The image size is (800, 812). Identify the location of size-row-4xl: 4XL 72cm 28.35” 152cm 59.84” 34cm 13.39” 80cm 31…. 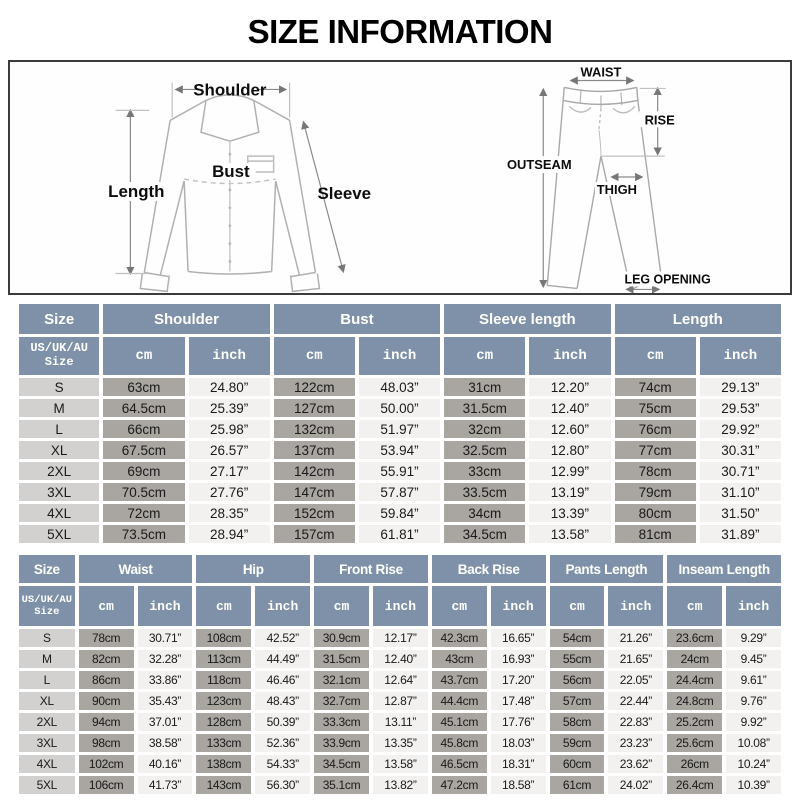
(400, 513).